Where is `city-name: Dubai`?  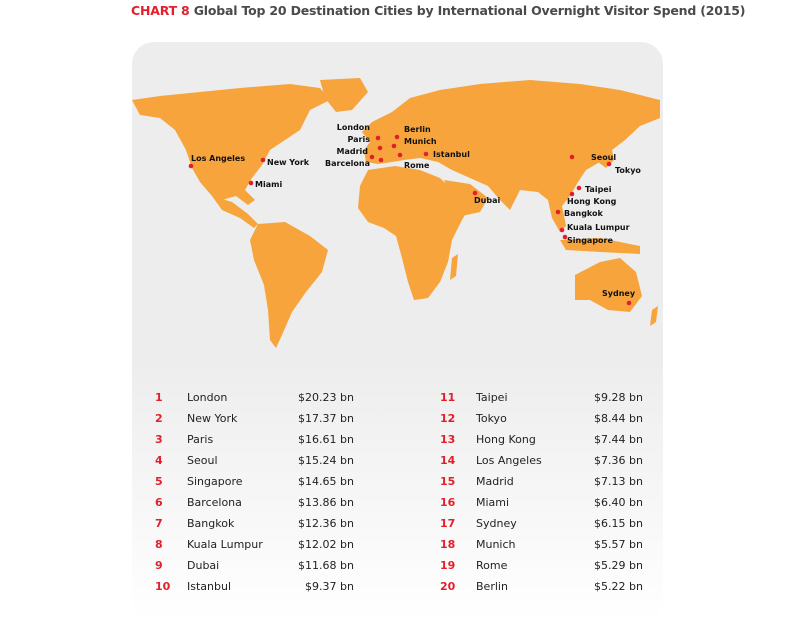
city-name: Dubai is located at coordinates (203, 565).